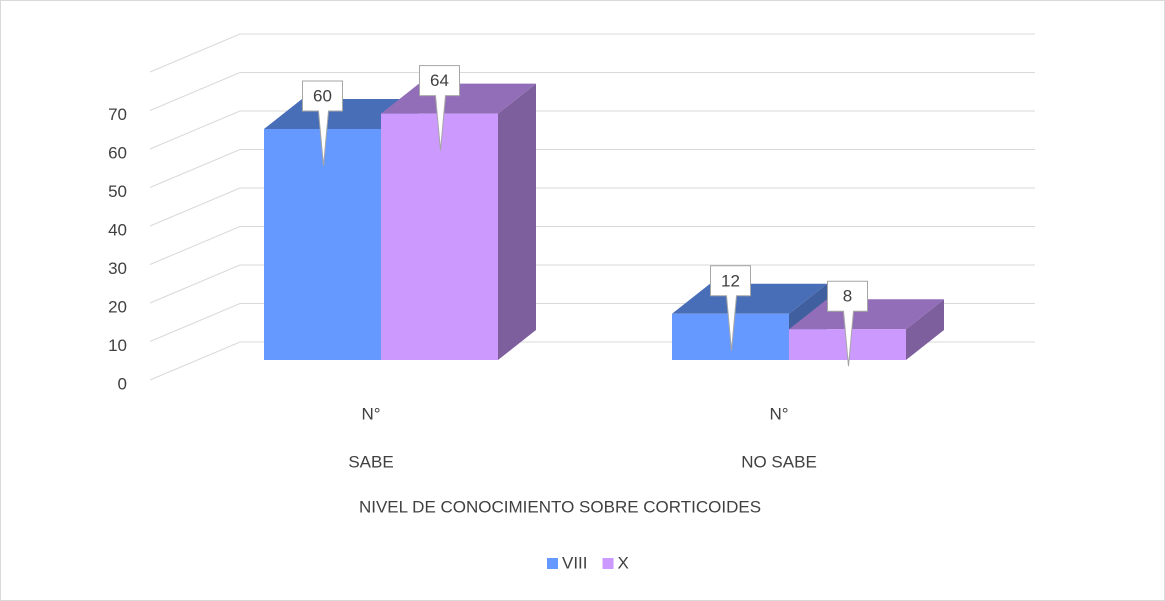 Image resolution: width=1165 pixels, height=601 pixels. What do you see at coordinates (779, 461) in the screenshot?
I see `x-tick-label: NO SABE` at bounding box center [779, 461].